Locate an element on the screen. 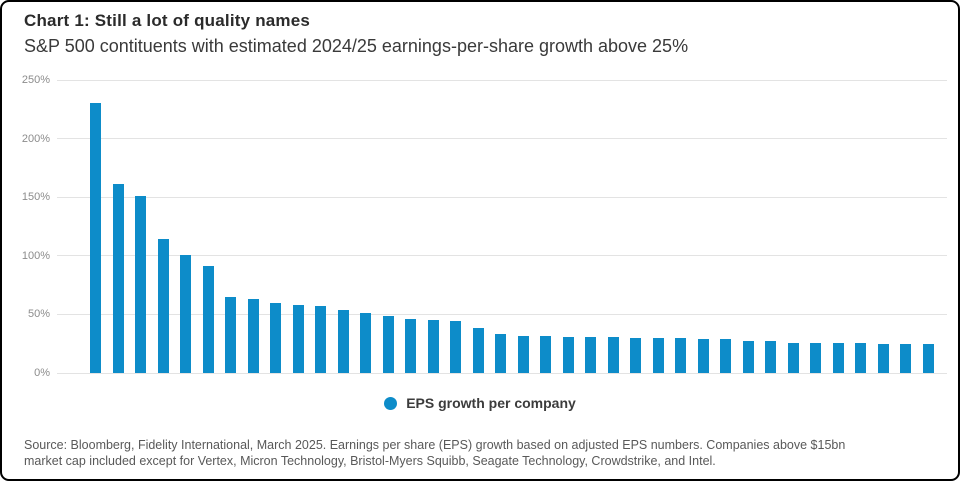 The height and width of the screenshot is (481, 960). chart-title: Chart 1: Still a lot of quality names is located at coordinates (167, 20).